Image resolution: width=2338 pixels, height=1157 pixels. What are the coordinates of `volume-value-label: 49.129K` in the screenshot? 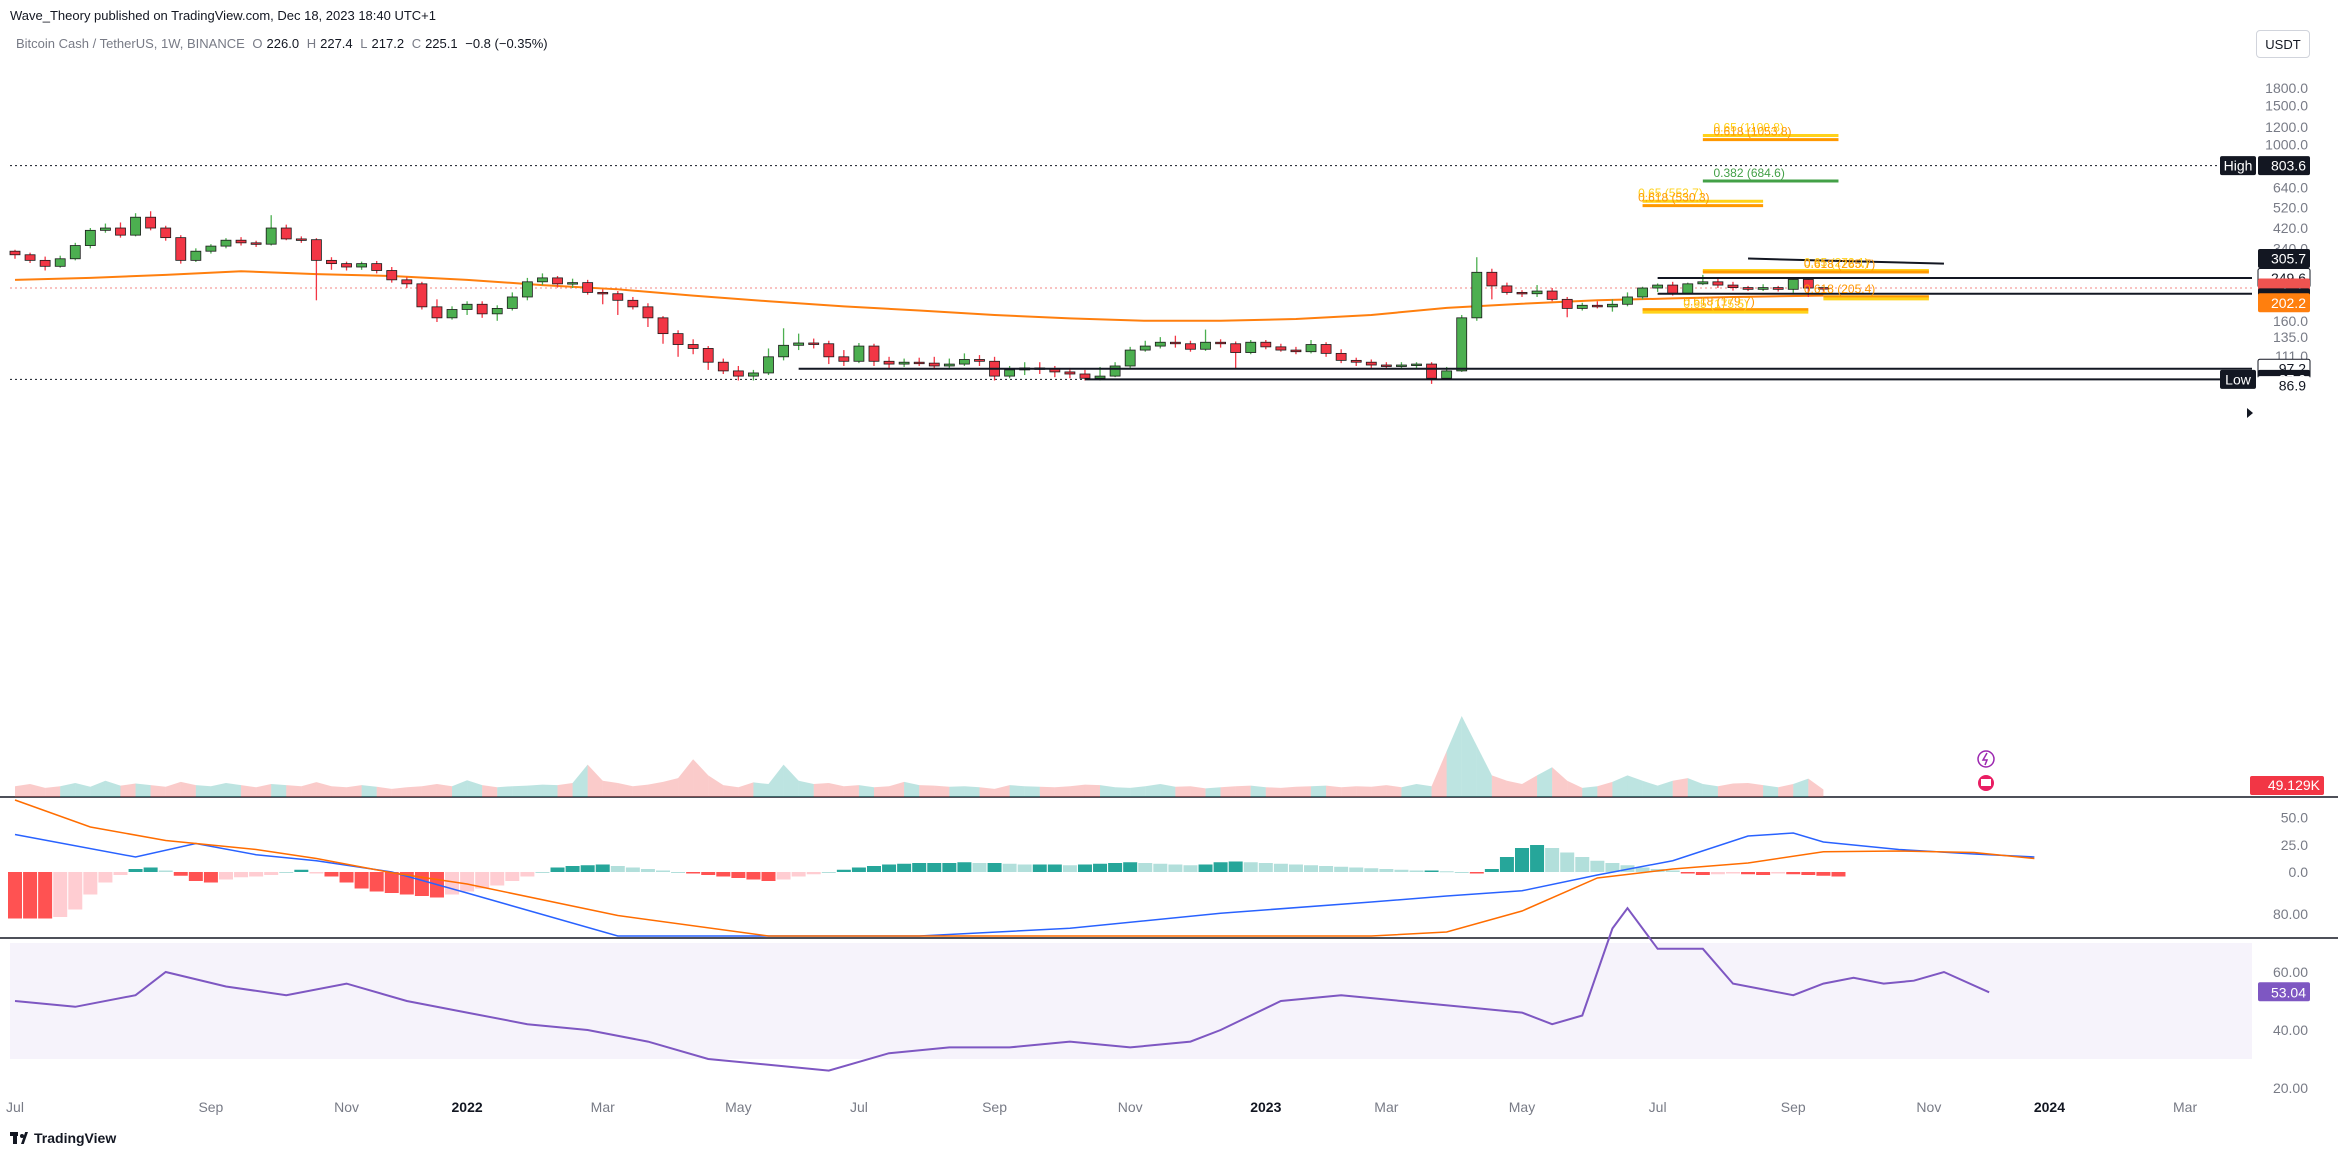 It's located at (2294, 785).